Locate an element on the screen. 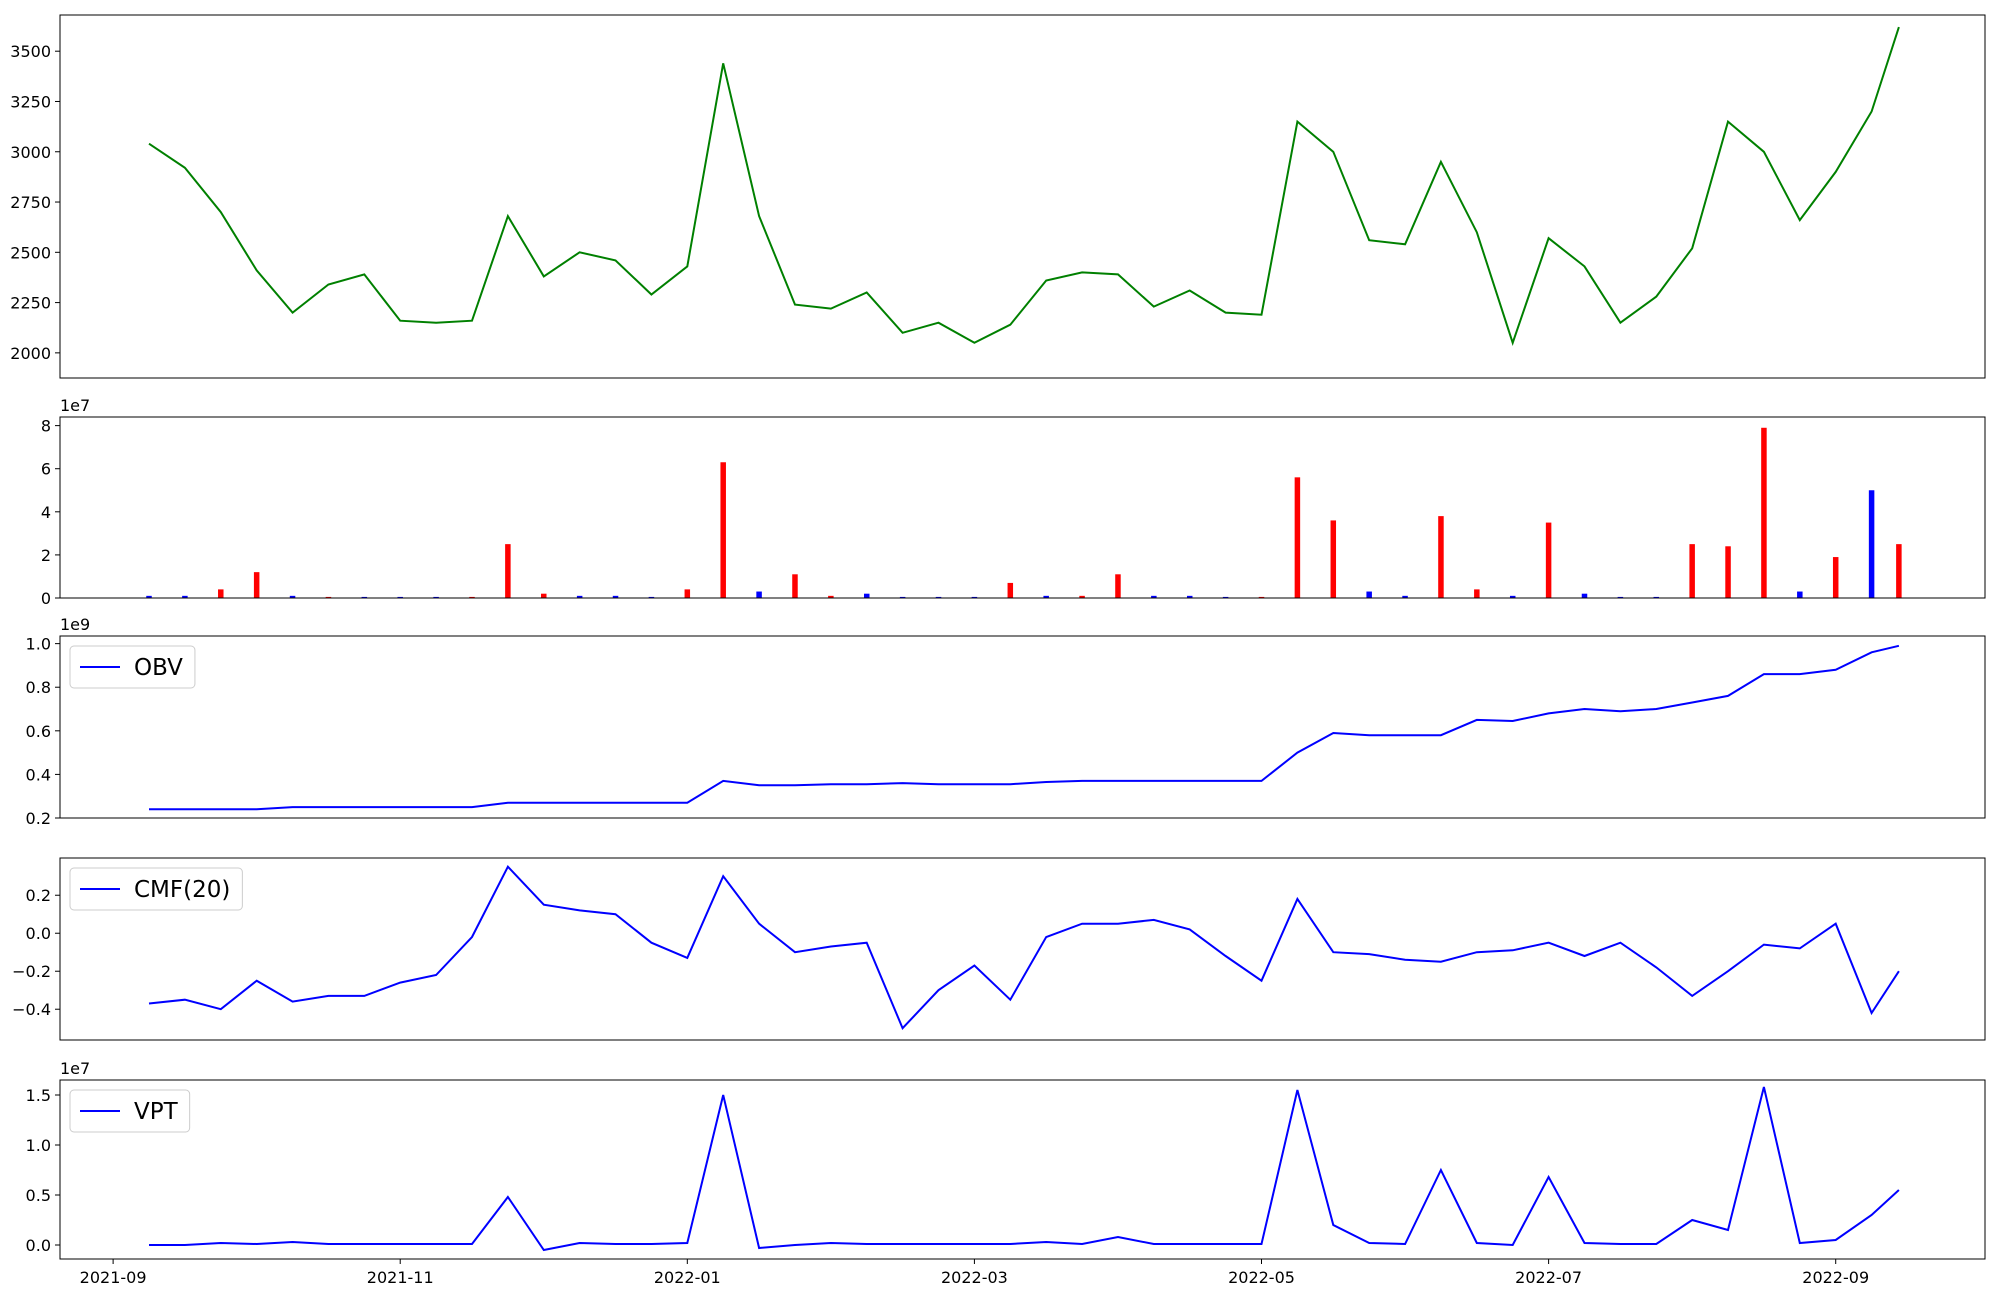 This screenshot has height=1300, width=2000. y-tick-label: 2750 is located at coordinates (30, 202).